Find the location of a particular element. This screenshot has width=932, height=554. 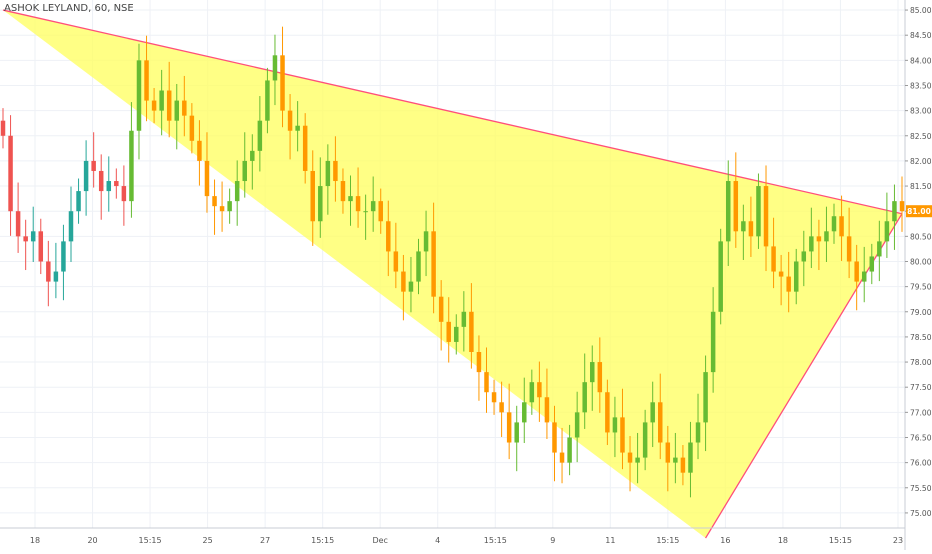

time-tick-label: 18 is located at coordinates (35, 540).